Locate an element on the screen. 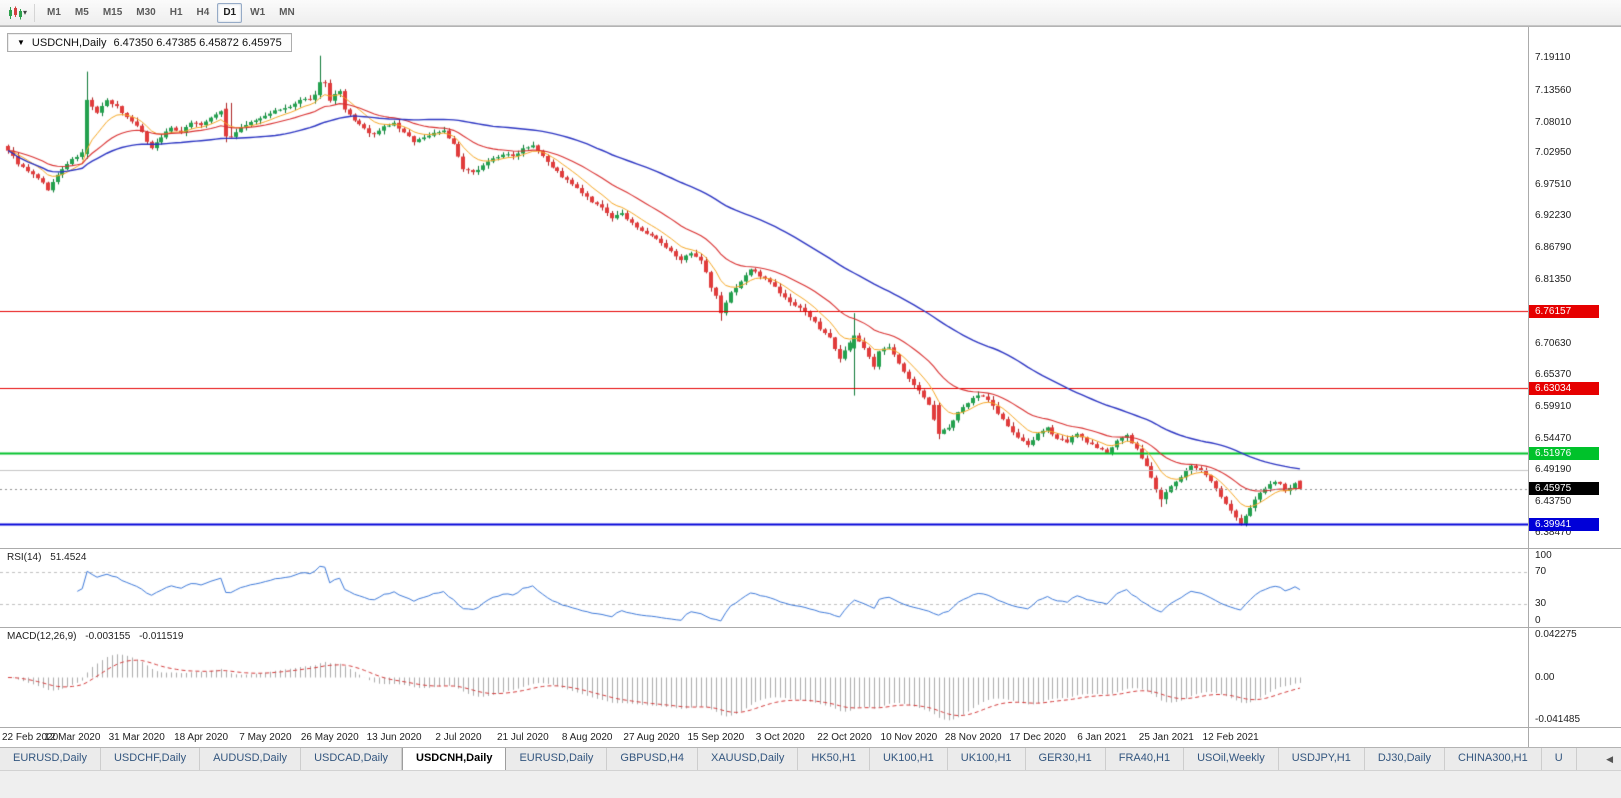 The image size is (1621, 798). macd-pane-label: MACD(12,26,9) -0.003155 -0.011519 is located at coordinates (95, 636).